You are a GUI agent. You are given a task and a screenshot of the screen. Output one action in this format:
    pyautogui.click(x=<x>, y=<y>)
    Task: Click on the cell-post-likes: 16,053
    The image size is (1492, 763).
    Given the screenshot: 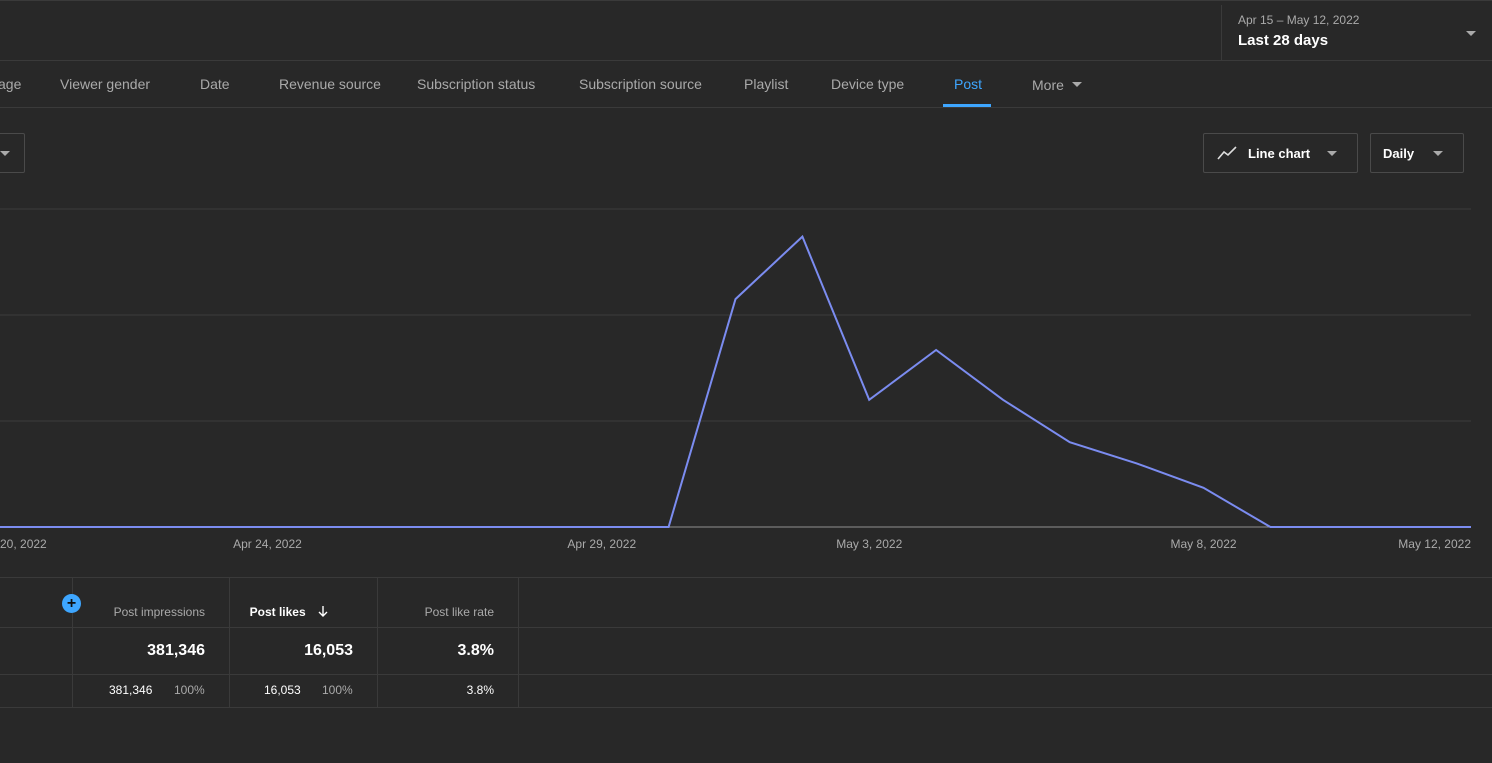 What is the action you would take?
    pyautogui.click(x=282, y=690)
    